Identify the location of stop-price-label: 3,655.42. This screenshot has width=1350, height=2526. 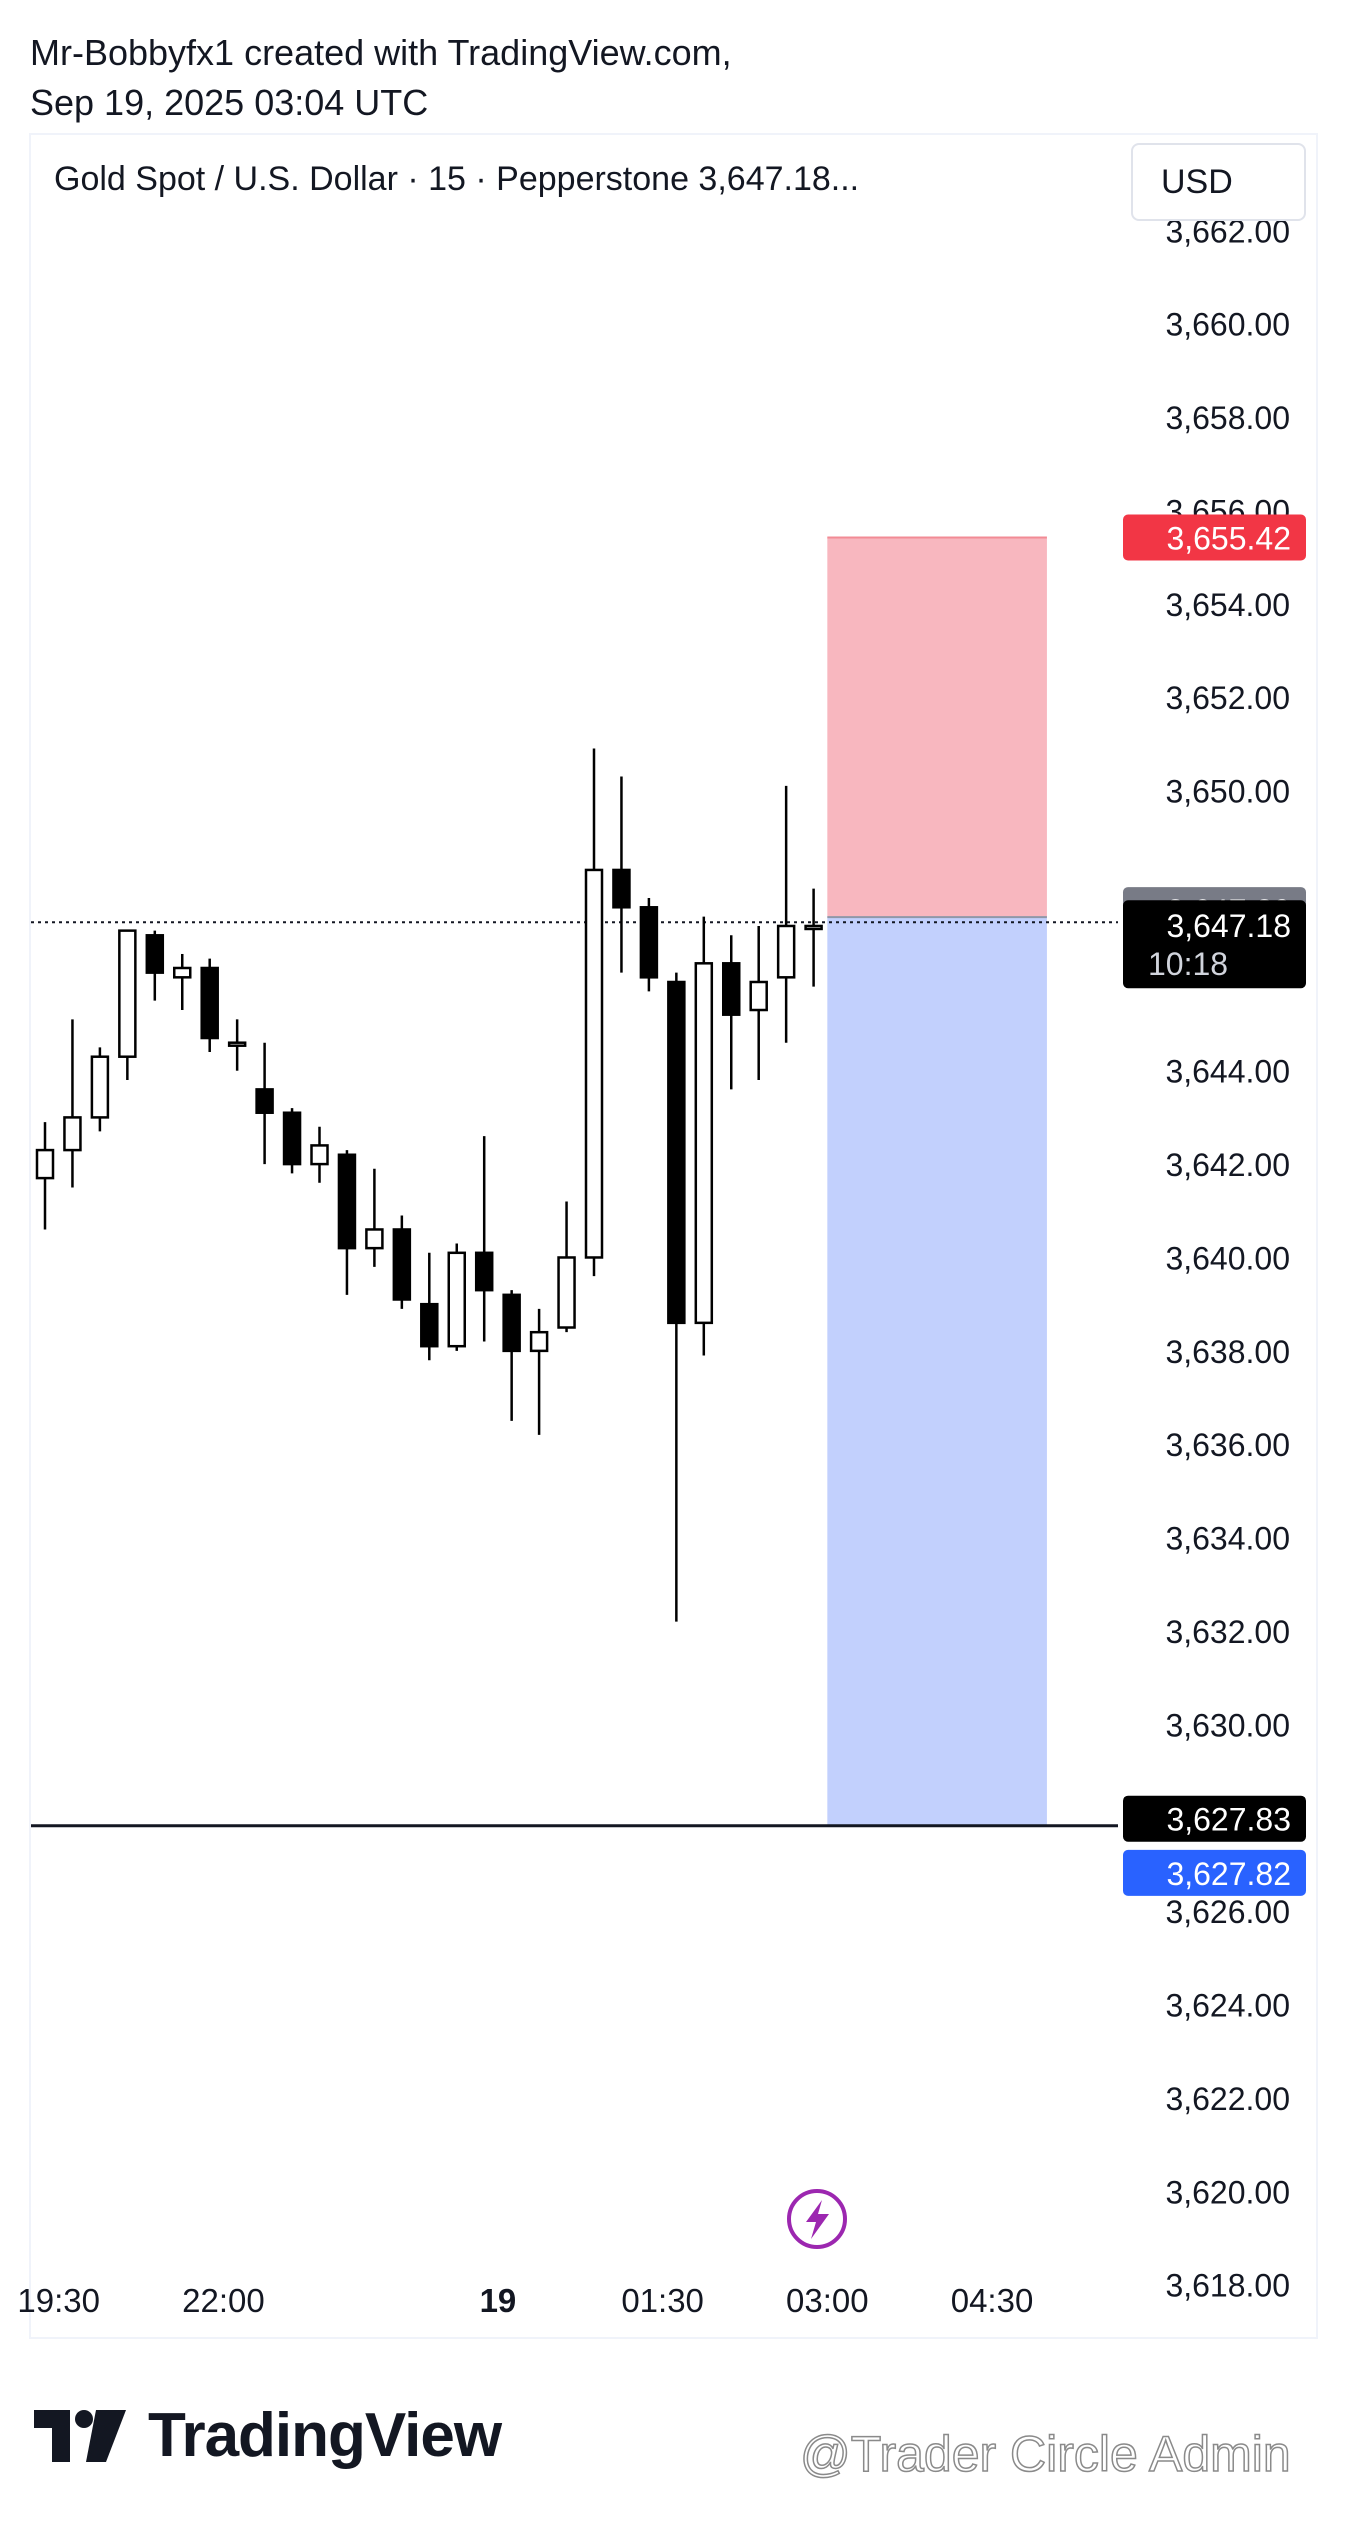
(1214, 537).